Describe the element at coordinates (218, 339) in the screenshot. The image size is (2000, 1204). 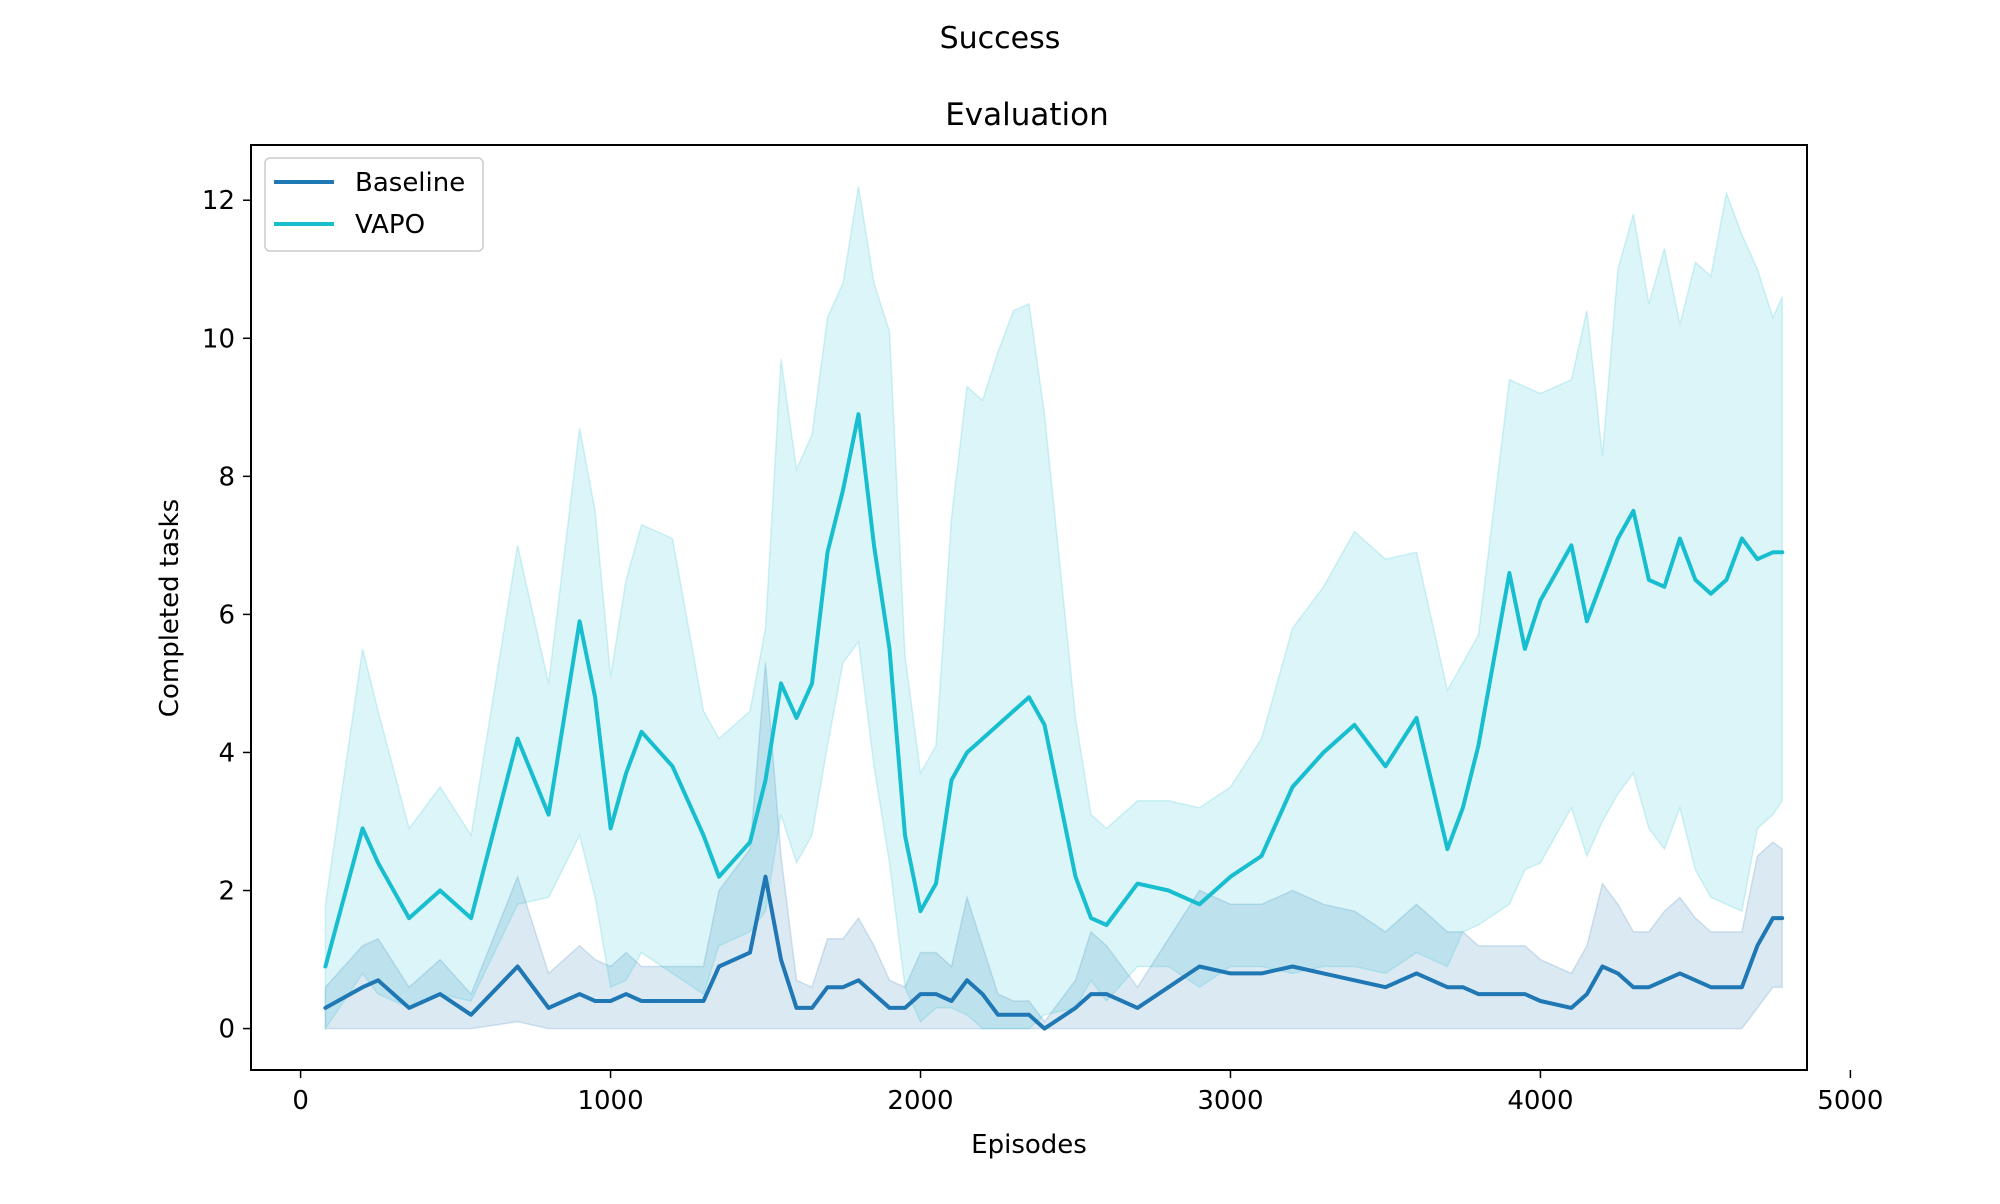
I see `y-tick-label: 10` at that location.